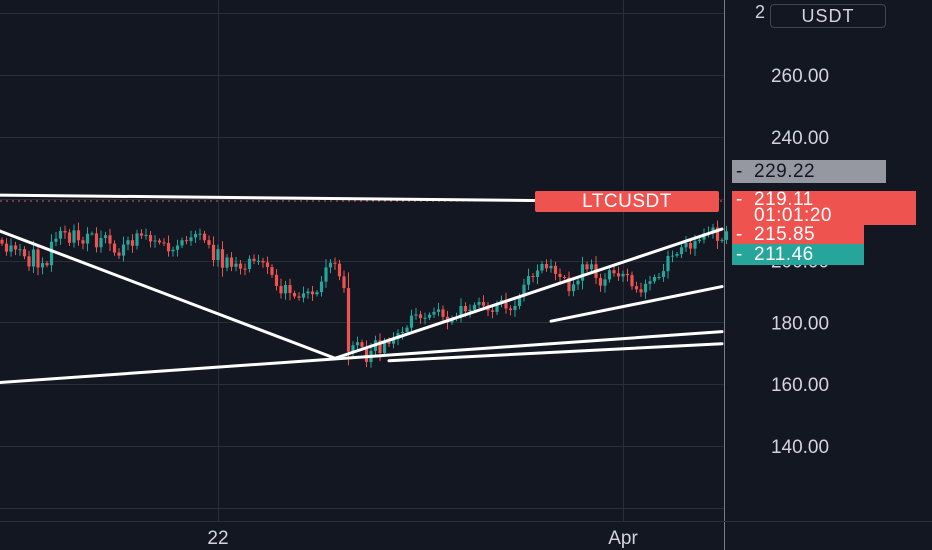  What do you see at coordinates (784, 199) in the screenshot?
I see `last-price-value: 219.11` at bounding box center [784, 199].